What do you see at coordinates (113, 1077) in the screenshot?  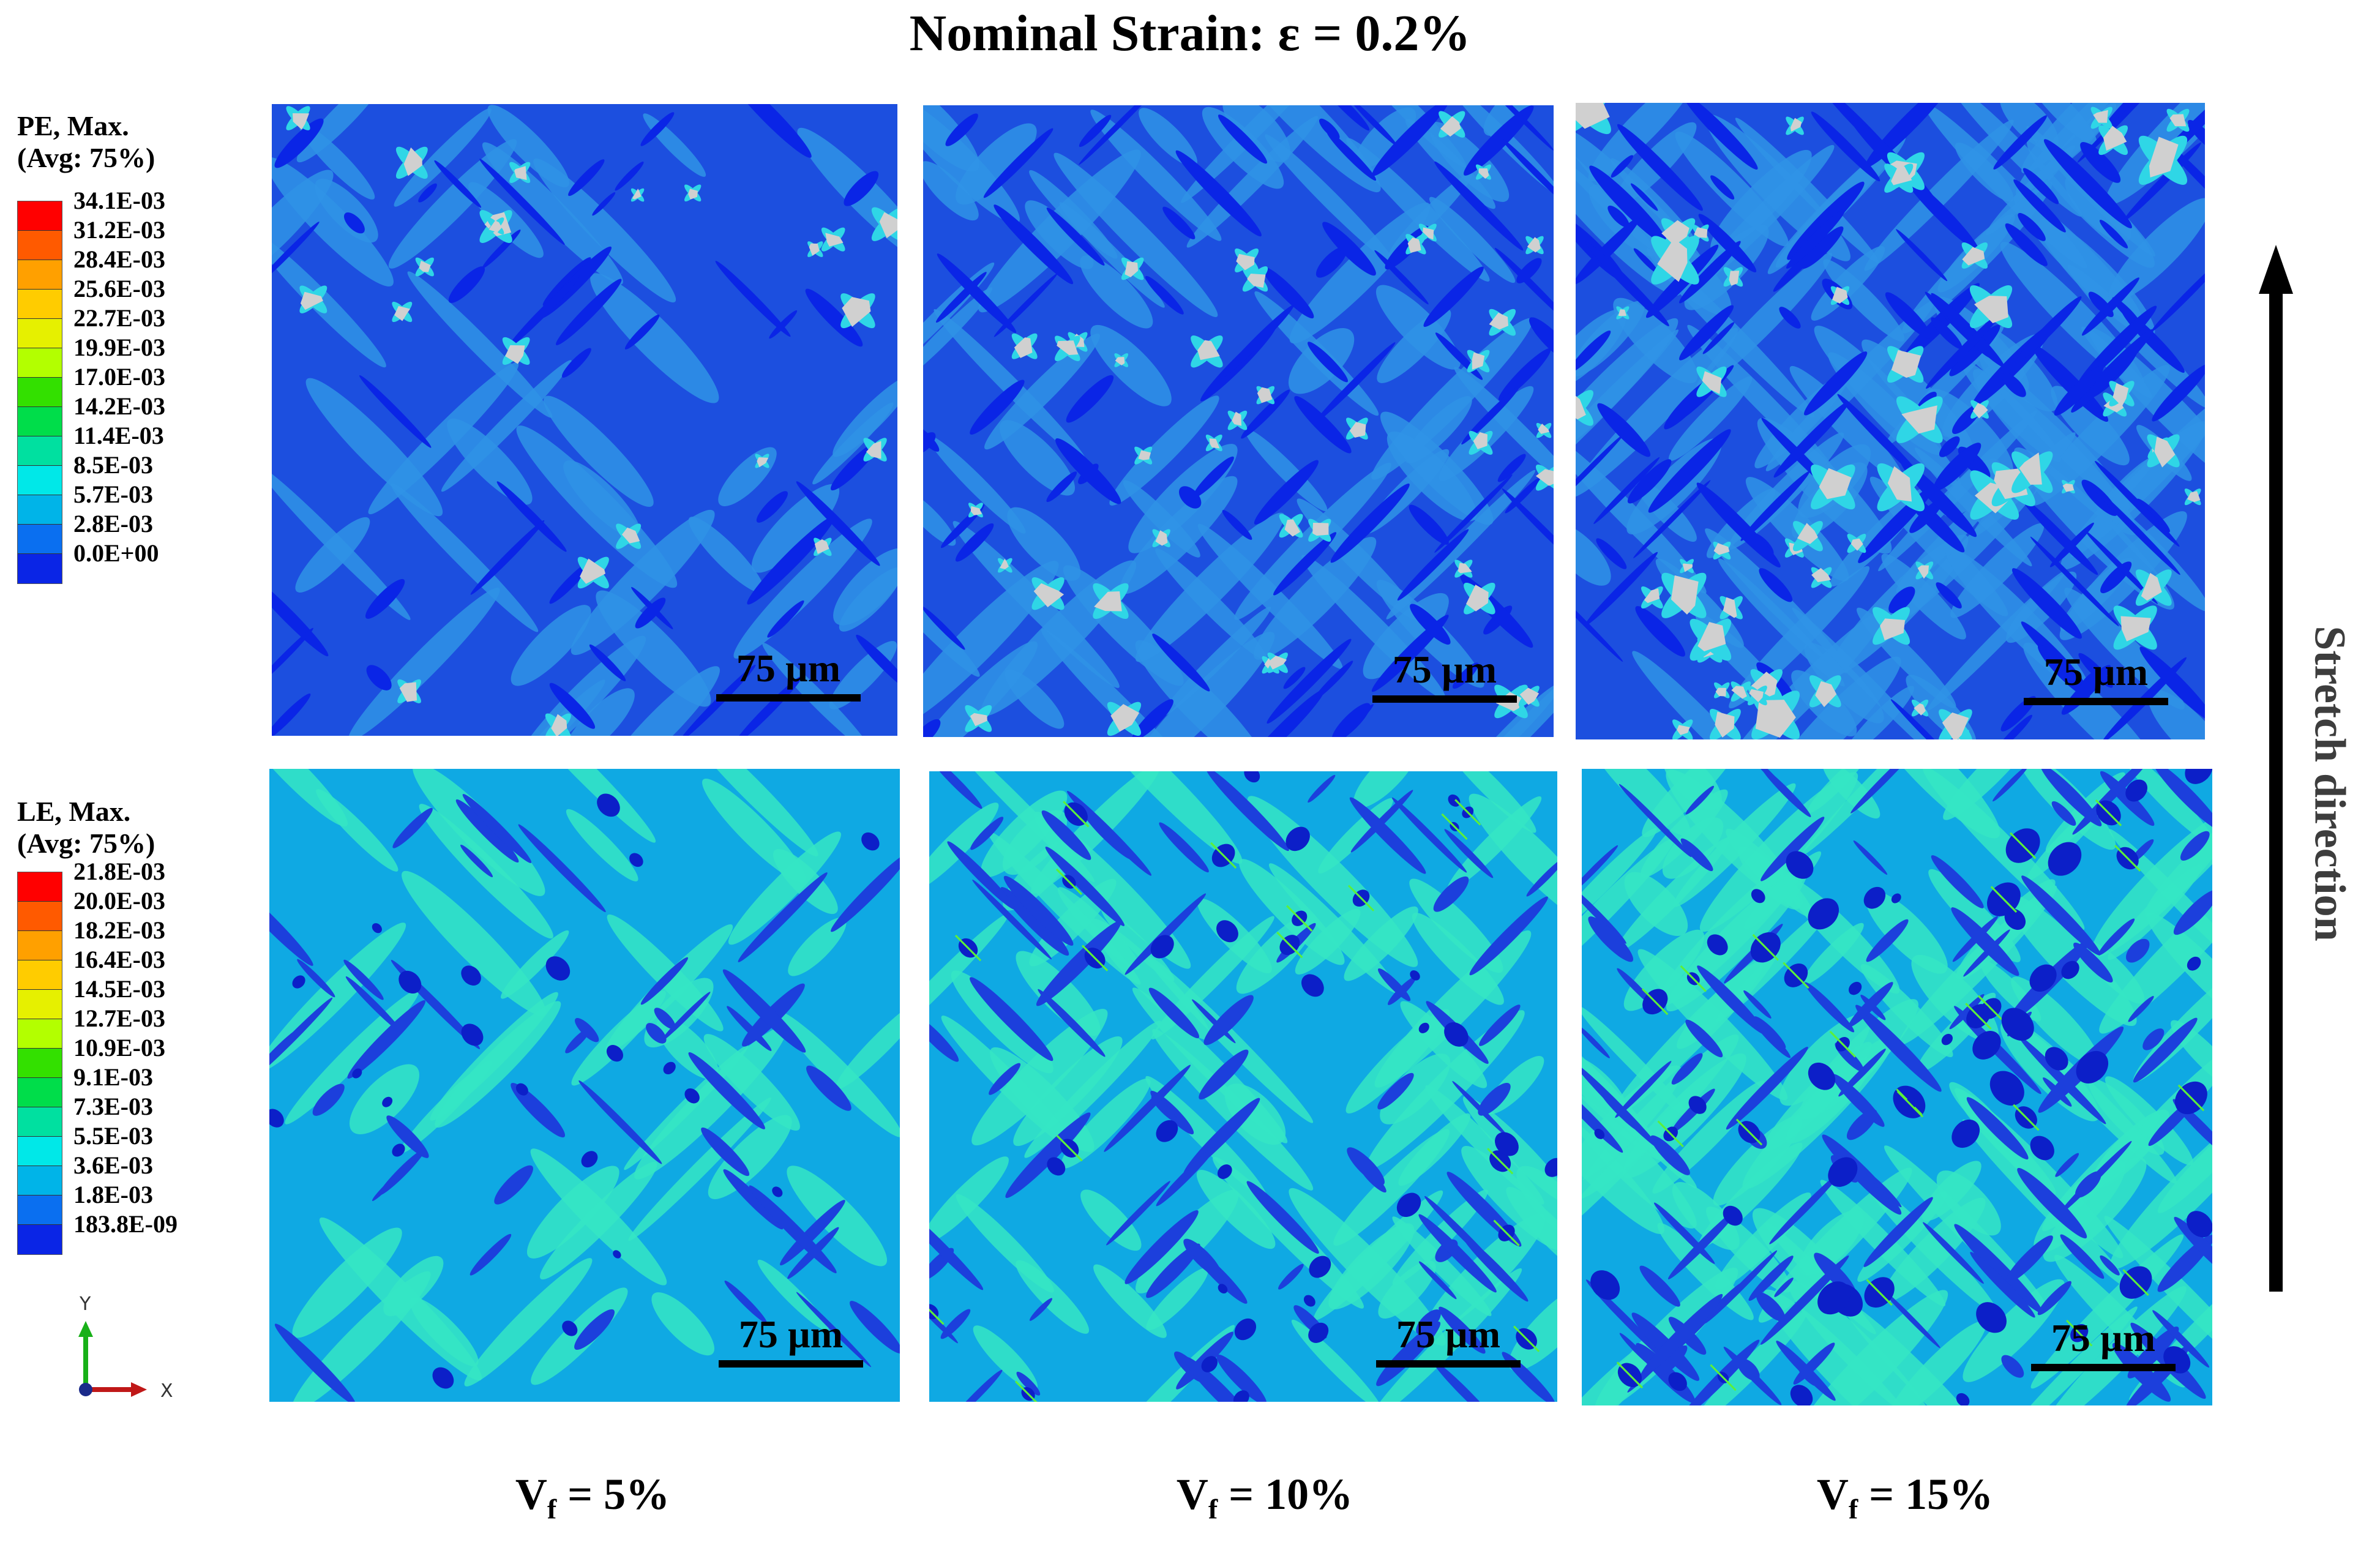 I see `legend_le-tick-label: 9.1E-03` at bounding box center [113, 1077].